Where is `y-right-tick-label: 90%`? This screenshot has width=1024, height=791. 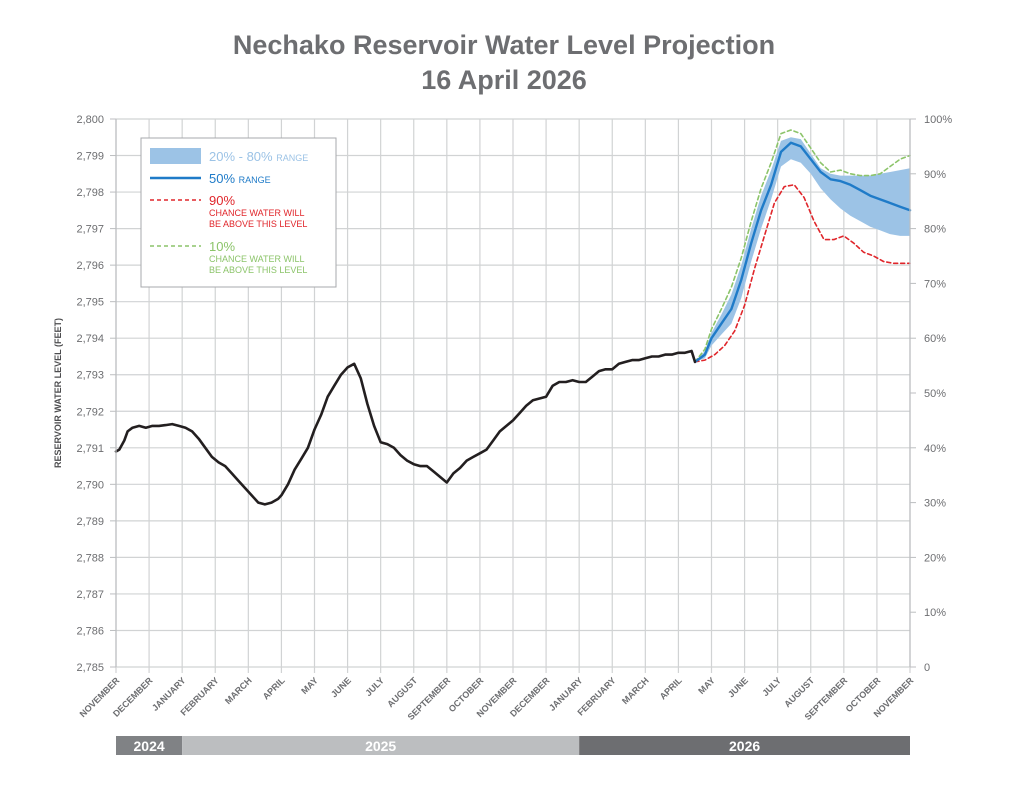 y-right-tick-label: 90% is located at coordinates (935, 175).